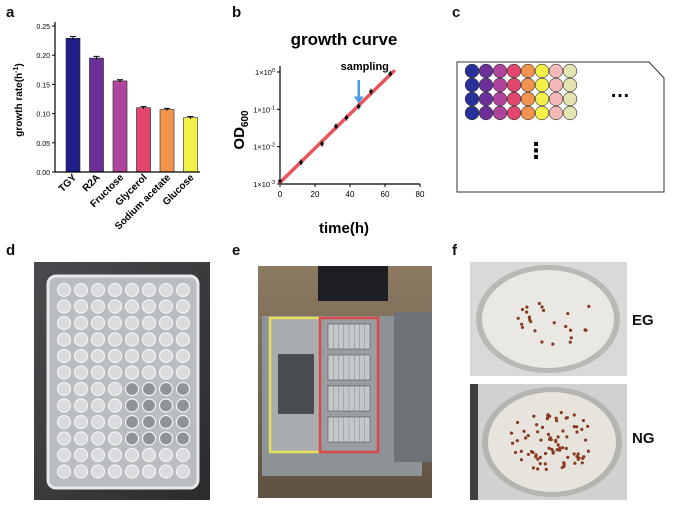 Image resolution: width=680 pixels, height=510 pixels. I want to click on b-y-tick-label: 1×10⁻¹, so click(264, 109).